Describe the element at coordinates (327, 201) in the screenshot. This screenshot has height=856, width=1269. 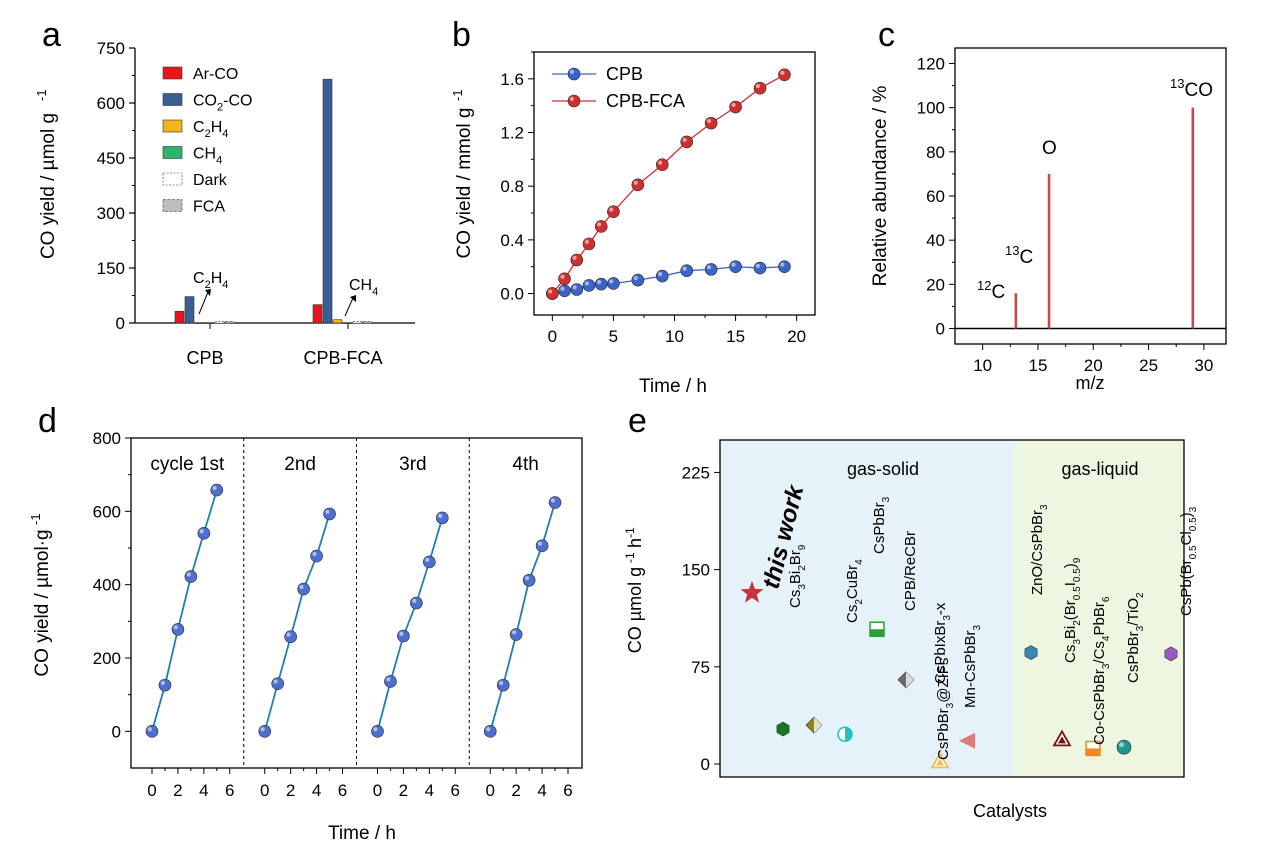
I see `bar-co2-co` at that location.